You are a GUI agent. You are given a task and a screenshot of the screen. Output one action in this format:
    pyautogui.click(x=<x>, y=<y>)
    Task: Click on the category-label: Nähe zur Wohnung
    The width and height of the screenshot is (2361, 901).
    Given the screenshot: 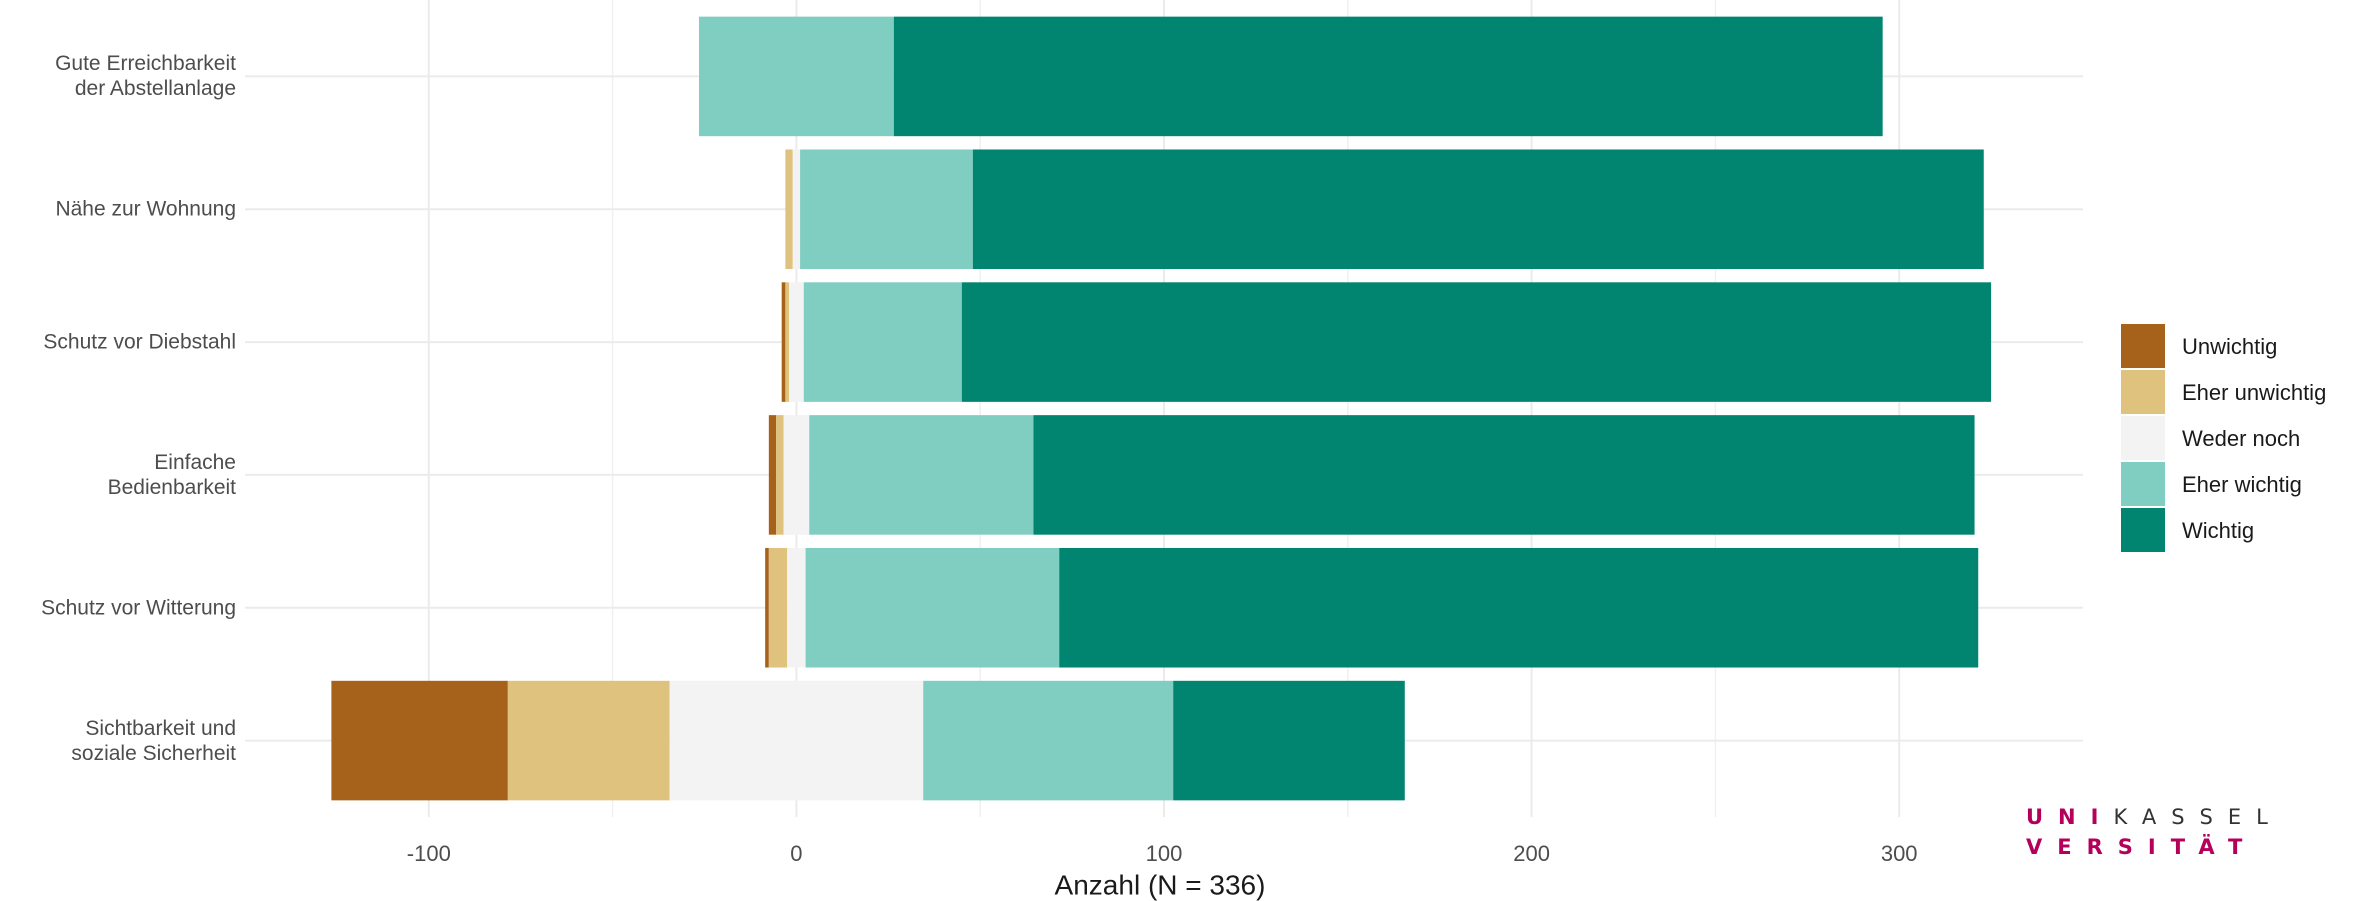 What is the action you would take?
    pyautogui.click(x=145, y=209)
    